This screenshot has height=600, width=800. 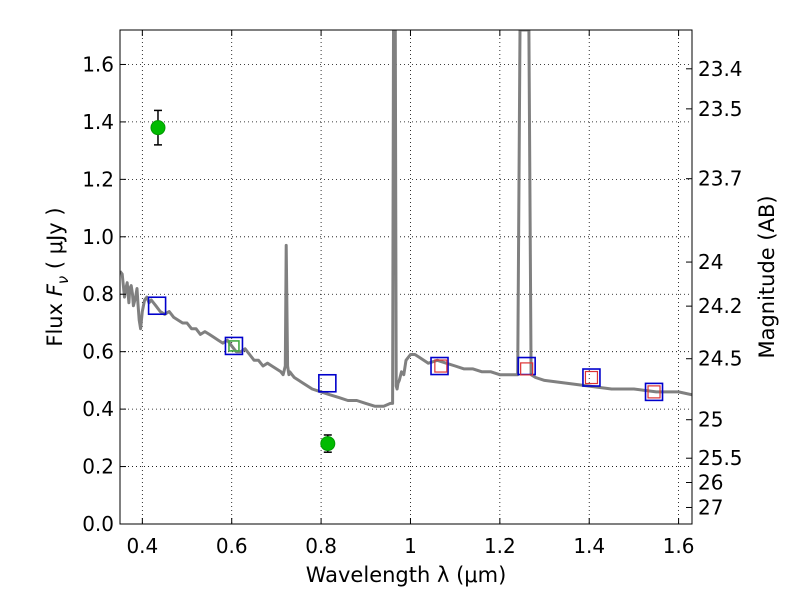 What do you see at coordinates (142, 546) in the screenshot?
I see `x-tick-label: 0.4` at bounding box center [142, 546].